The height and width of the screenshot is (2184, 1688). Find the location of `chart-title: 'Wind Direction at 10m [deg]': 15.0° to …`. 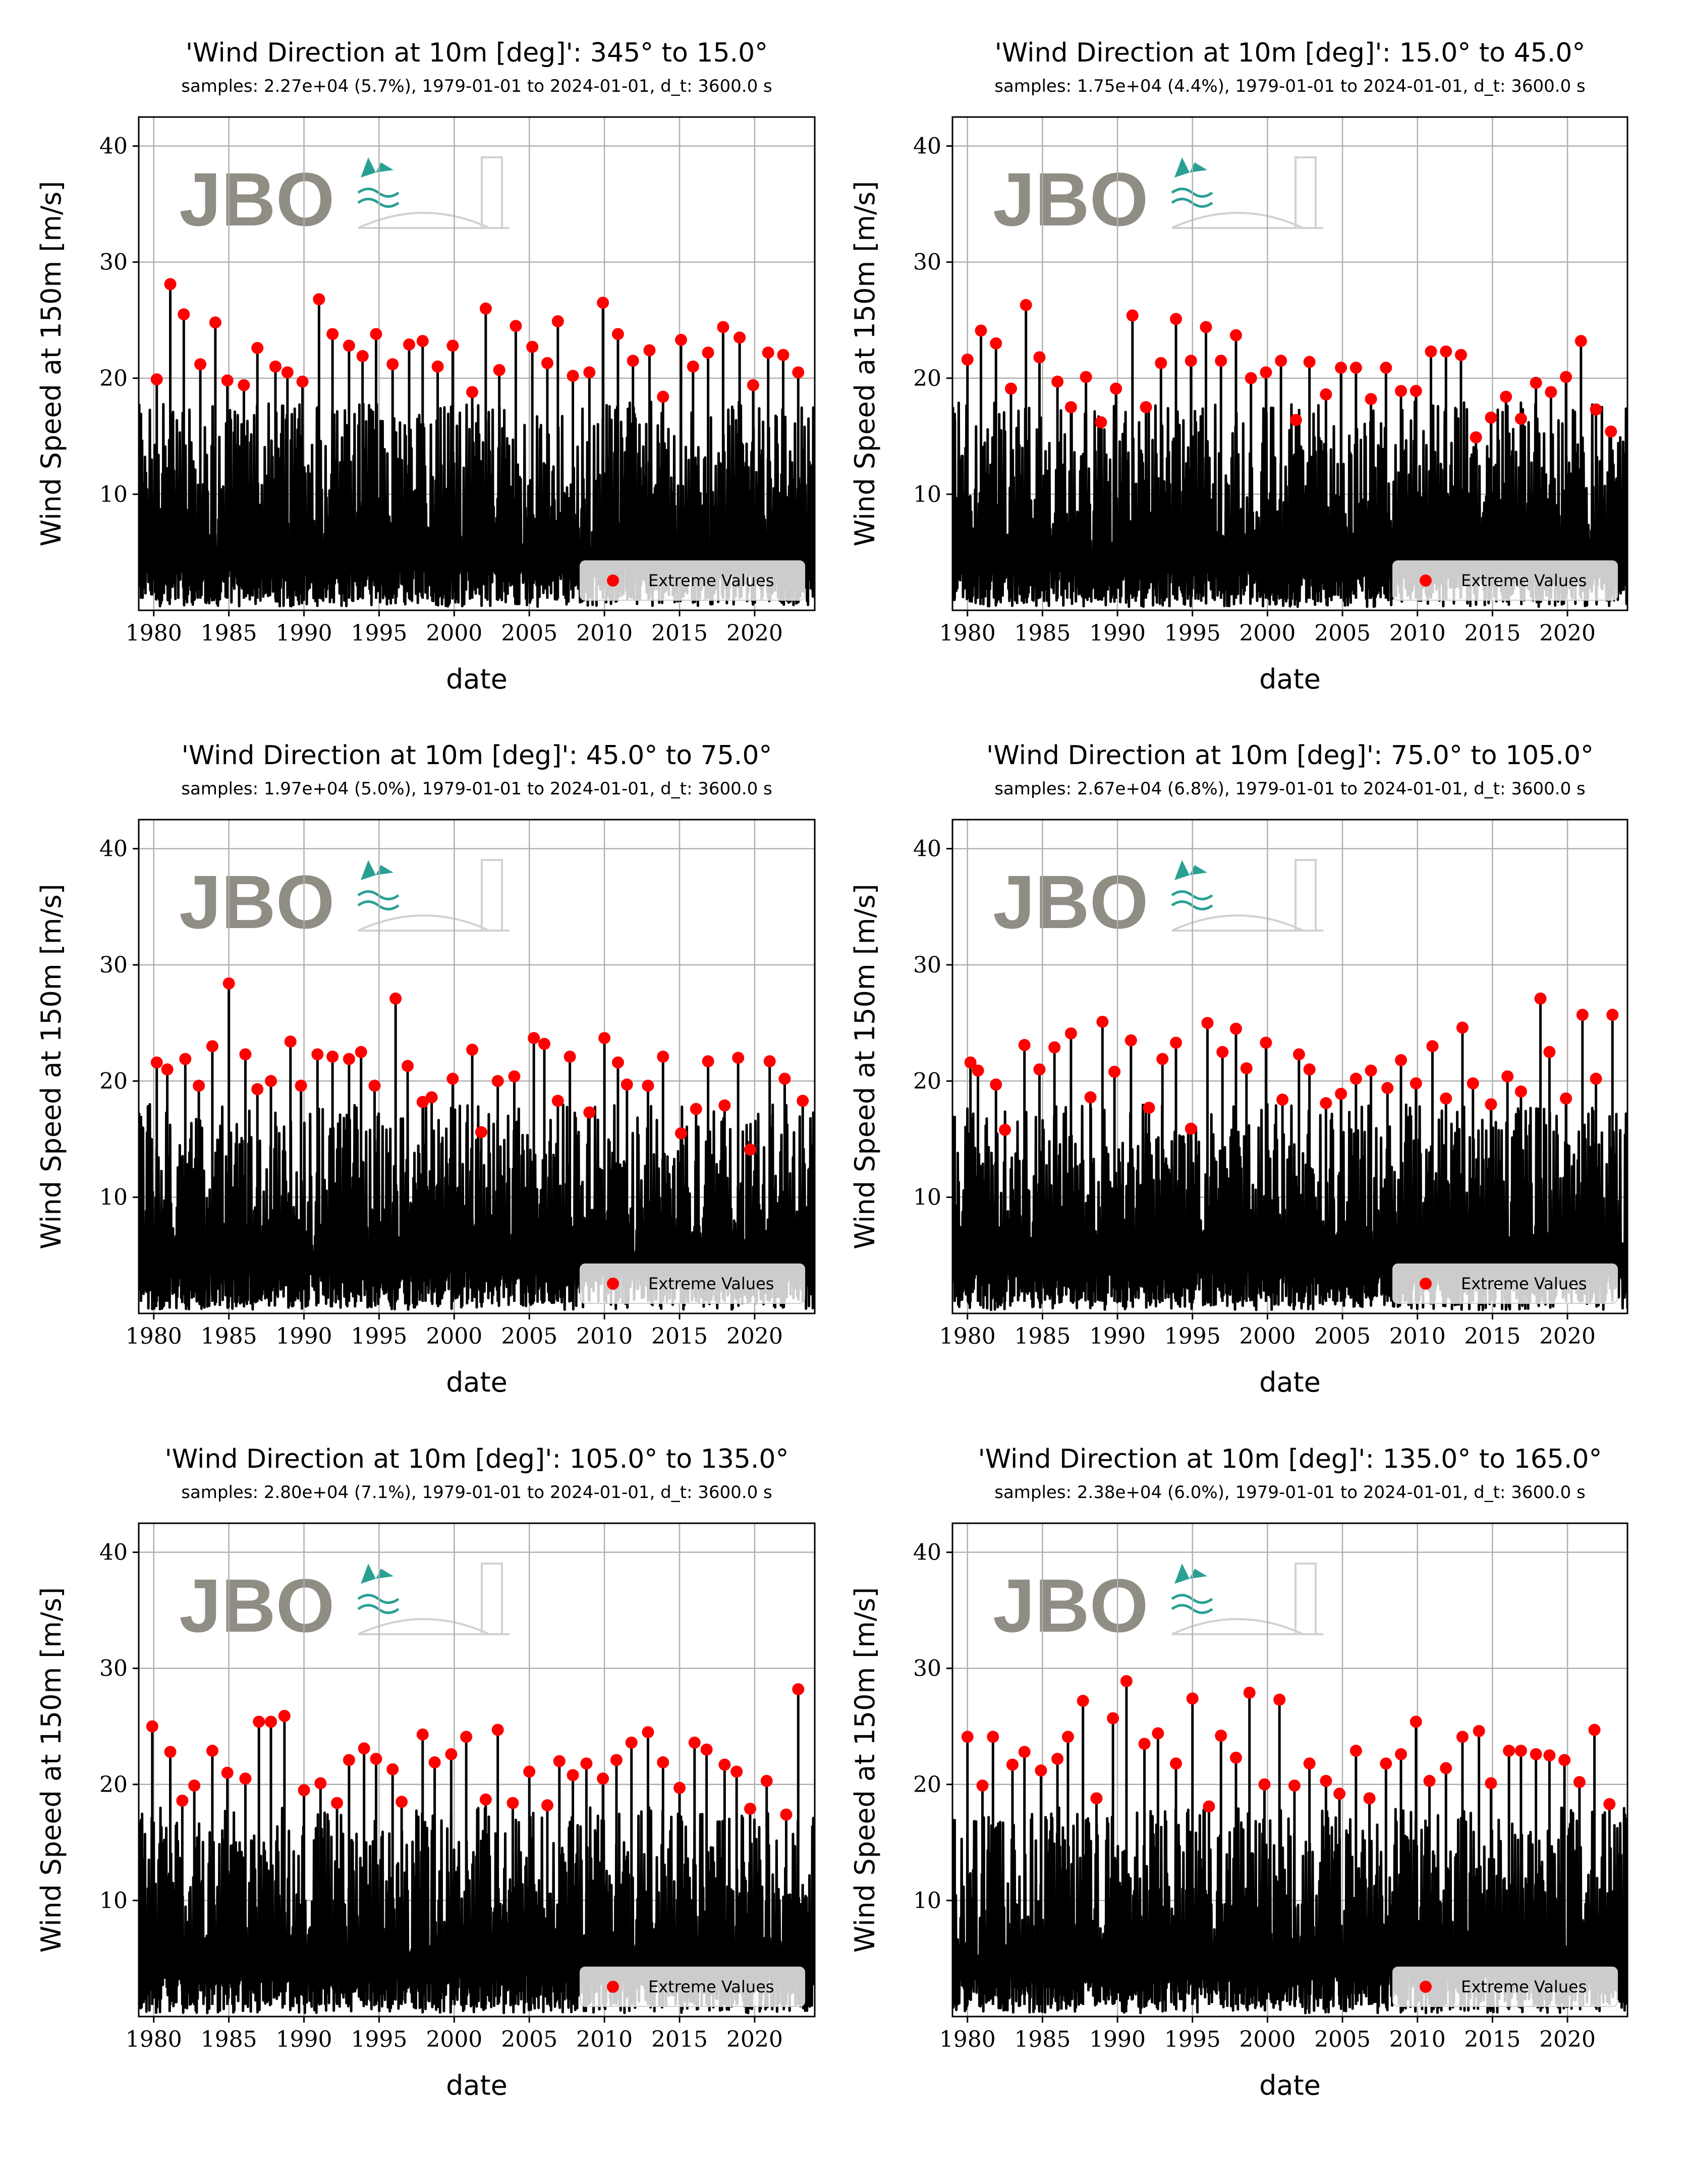

chart-title: 'Wind Direction at 10m [deg]': 15.0° to … is located at coordinates (1290, 53).